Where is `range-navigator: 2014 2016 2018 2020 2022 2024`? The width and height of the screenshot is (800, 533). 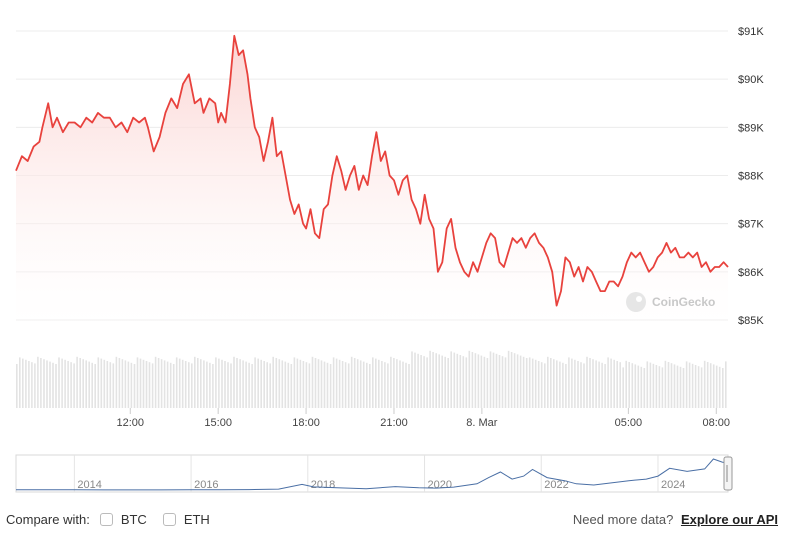 range-navigator: 2014 2016 2018 2020 2022 2024 is located at coordinates (374, 473).